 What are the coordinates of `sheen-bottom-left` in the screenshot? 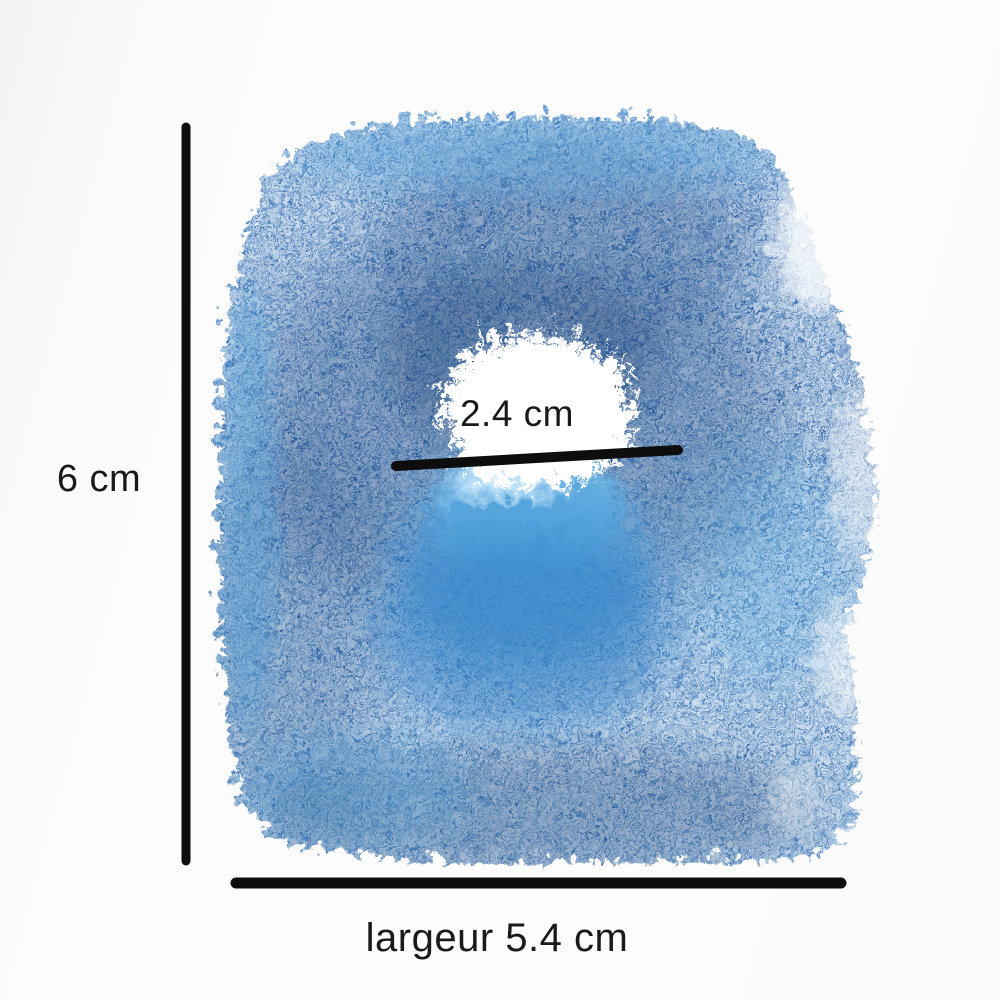 It's located at (355, 785).